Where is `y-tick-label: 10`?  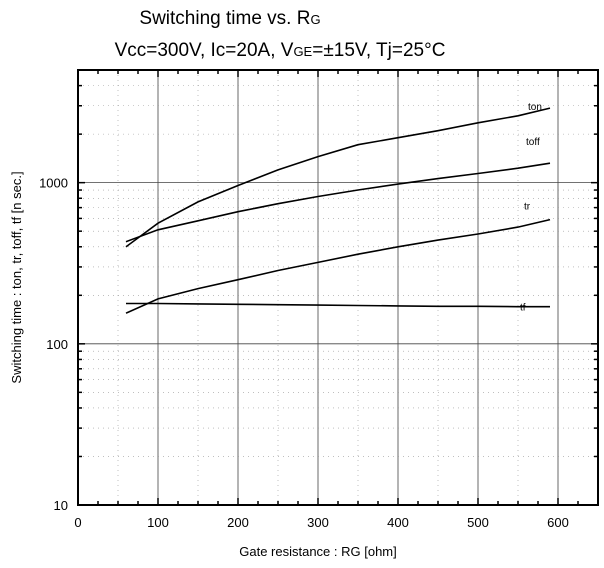
y-tick-label: 10 is located at coordinates (61, 505).